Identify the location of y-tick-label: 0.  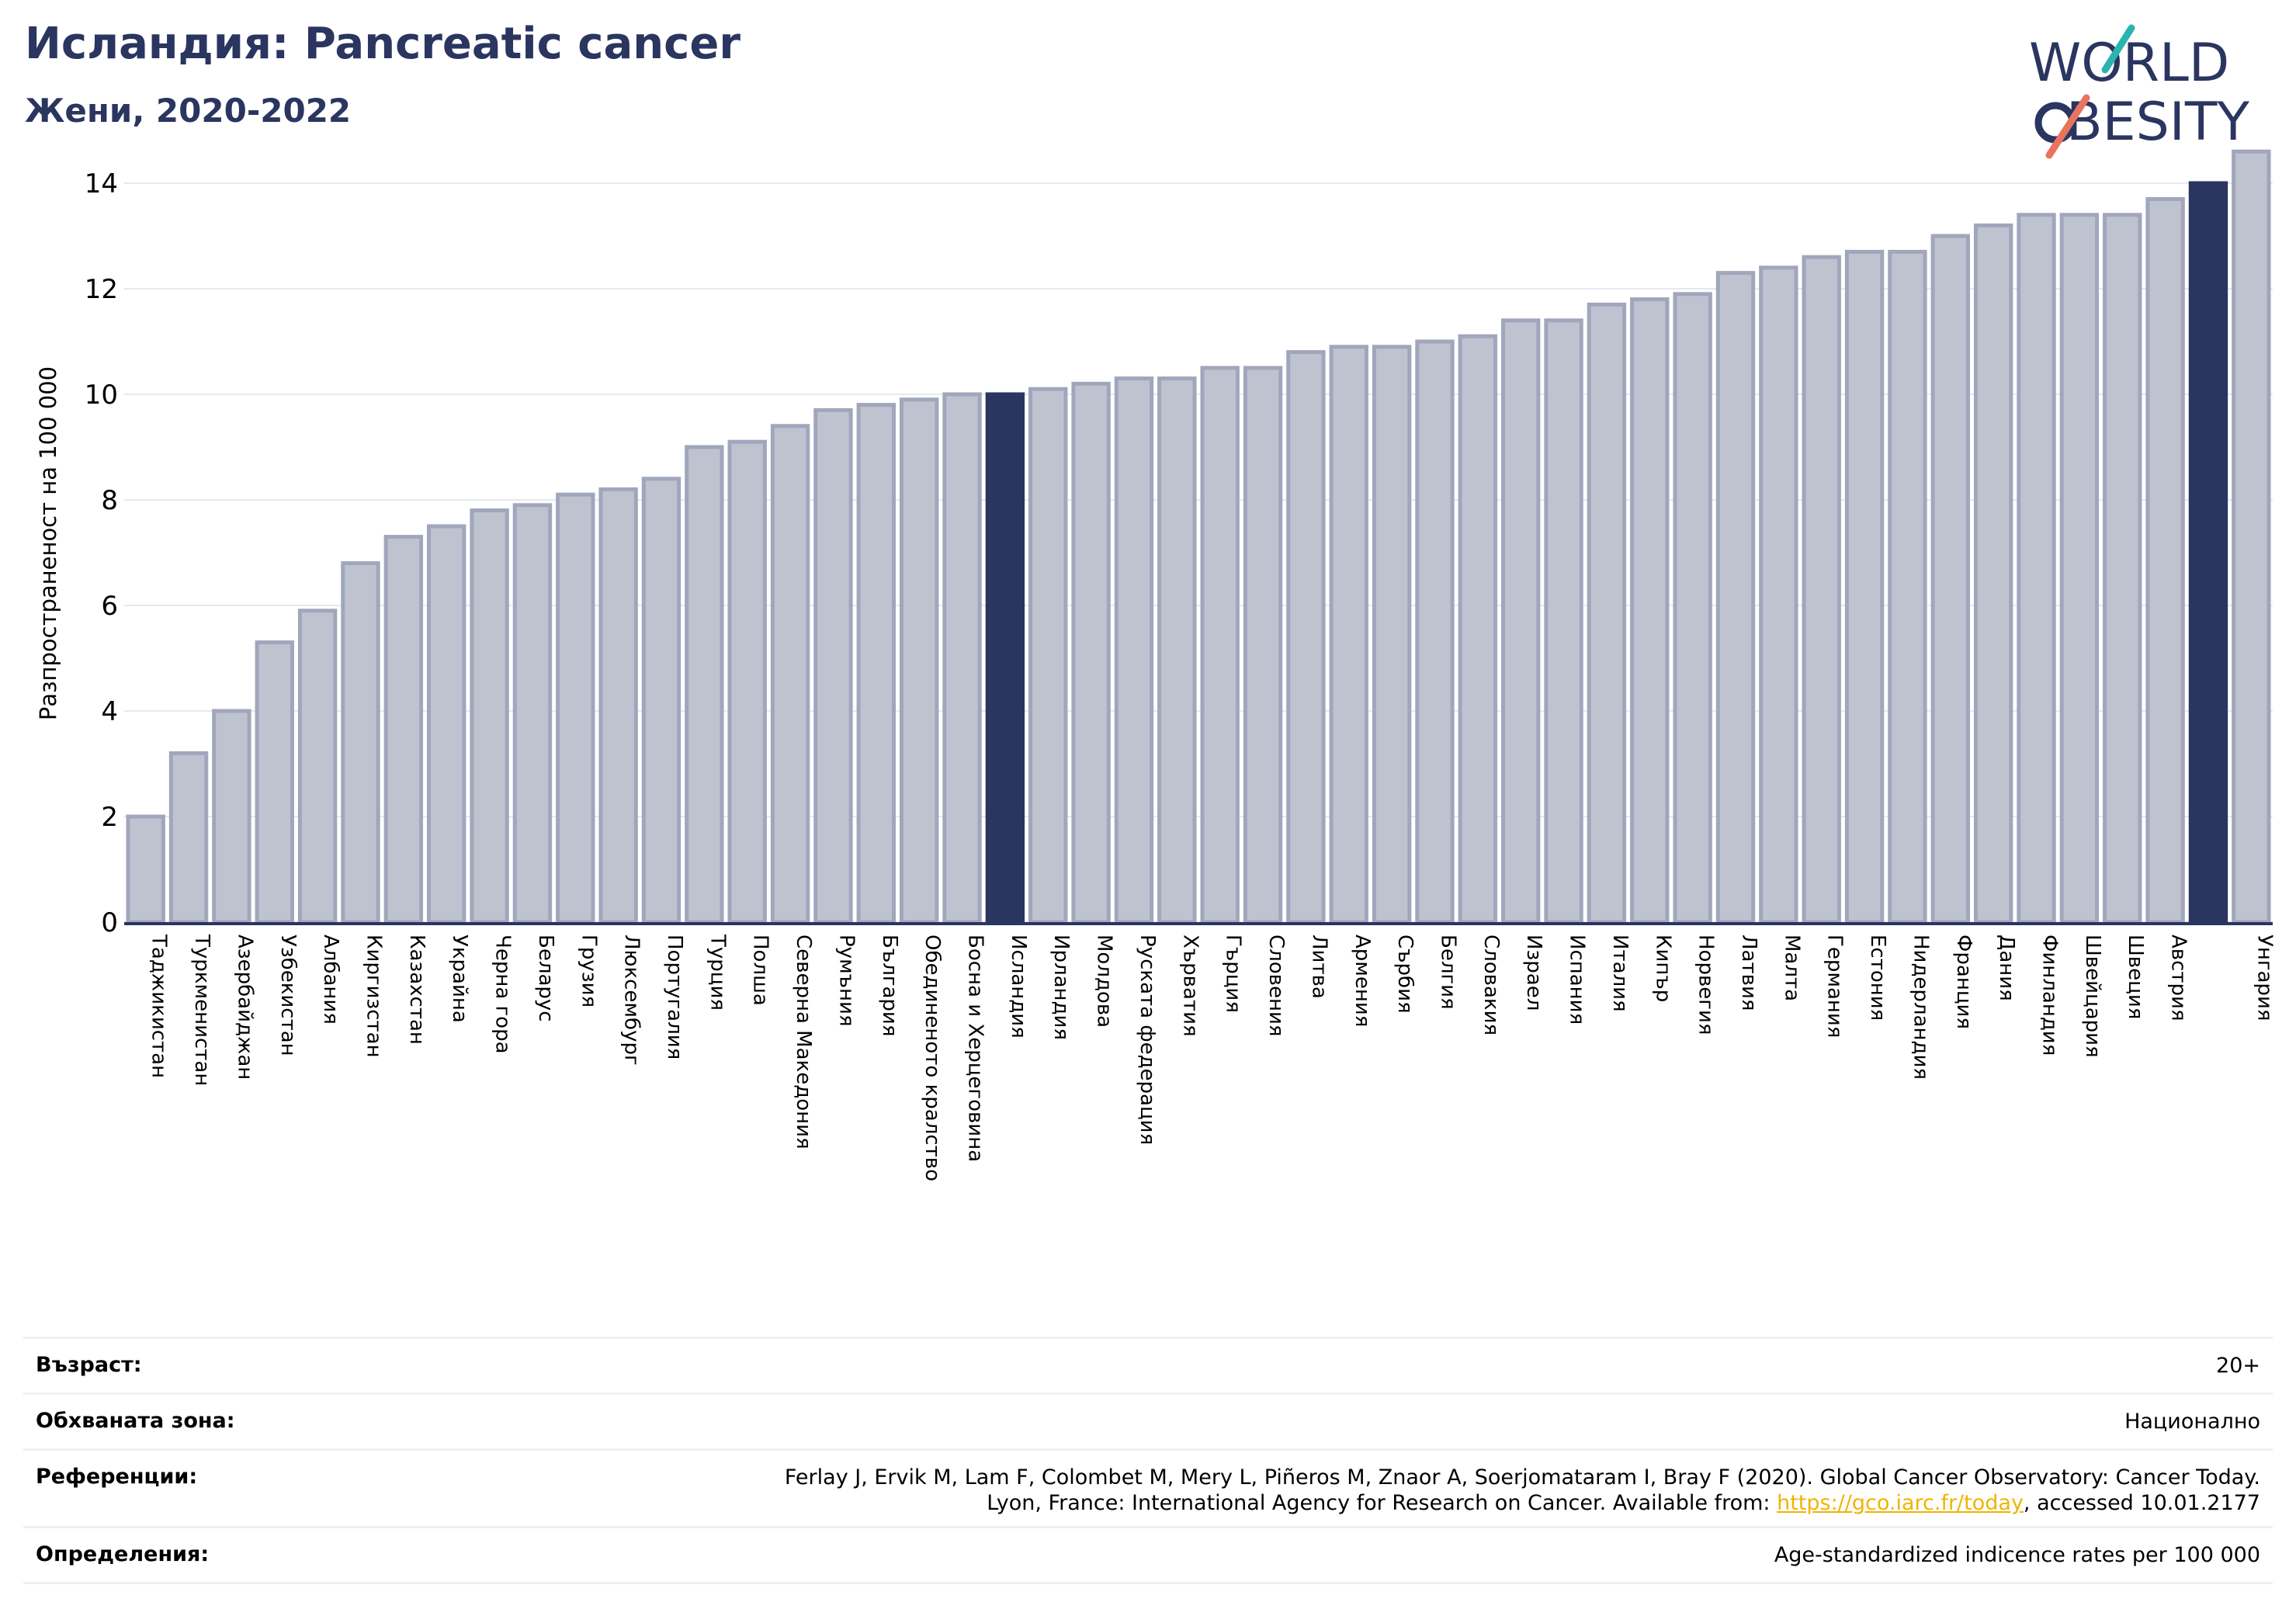
(109, 922).